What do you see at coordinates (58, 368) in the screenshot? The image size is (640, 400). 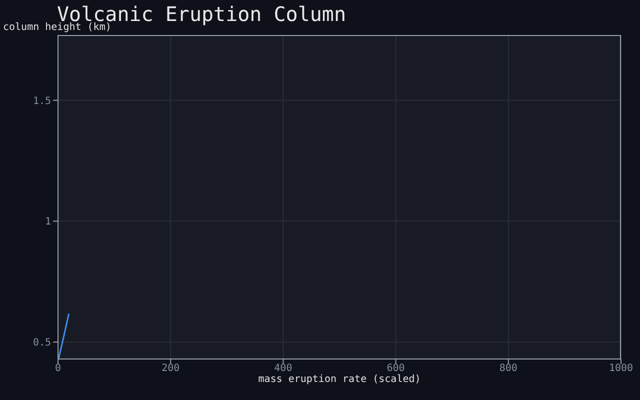 I see `x-tick-label: 0` at bounding box center [58, 368].